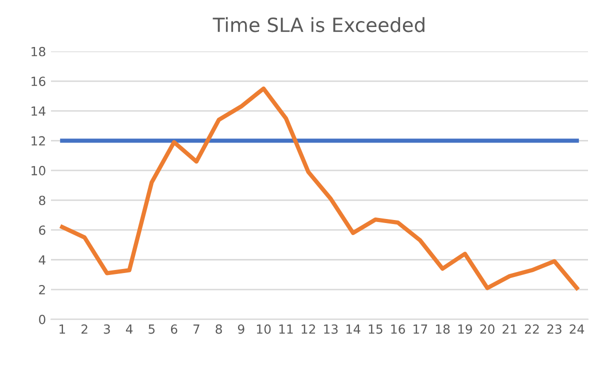 The height and width of the screenshot is (367, 600). I want to click on x-tick-label: 11, so click(286, 329).